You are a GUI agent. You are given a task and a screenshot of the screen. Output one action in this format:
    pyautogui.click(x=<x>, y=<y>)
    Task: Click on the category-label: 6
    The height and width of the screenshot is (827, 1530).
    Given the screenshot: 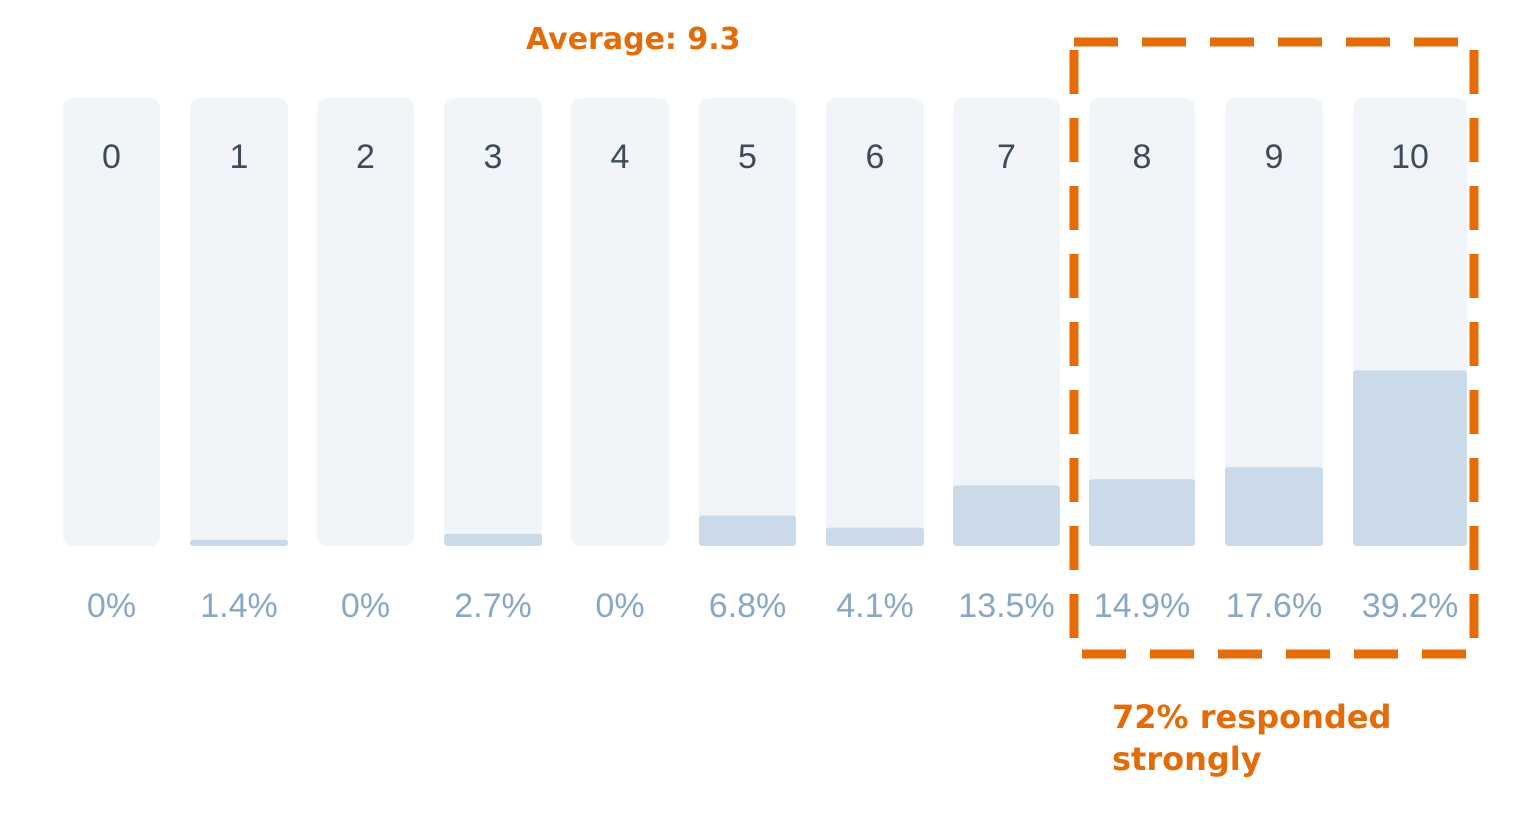 What is the action you would take?
    pyautogui.click(x=875, y=157)
    